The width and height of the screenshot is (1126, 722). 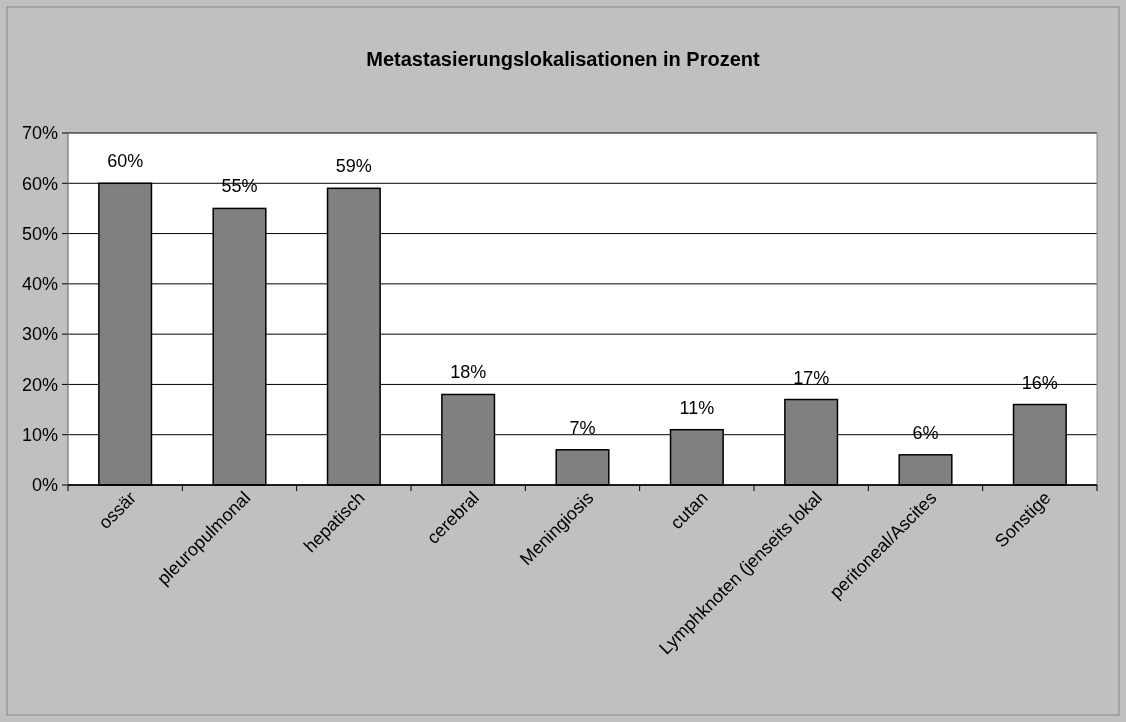 I want to click on data-label: 60%, so click(x=125, y=161).